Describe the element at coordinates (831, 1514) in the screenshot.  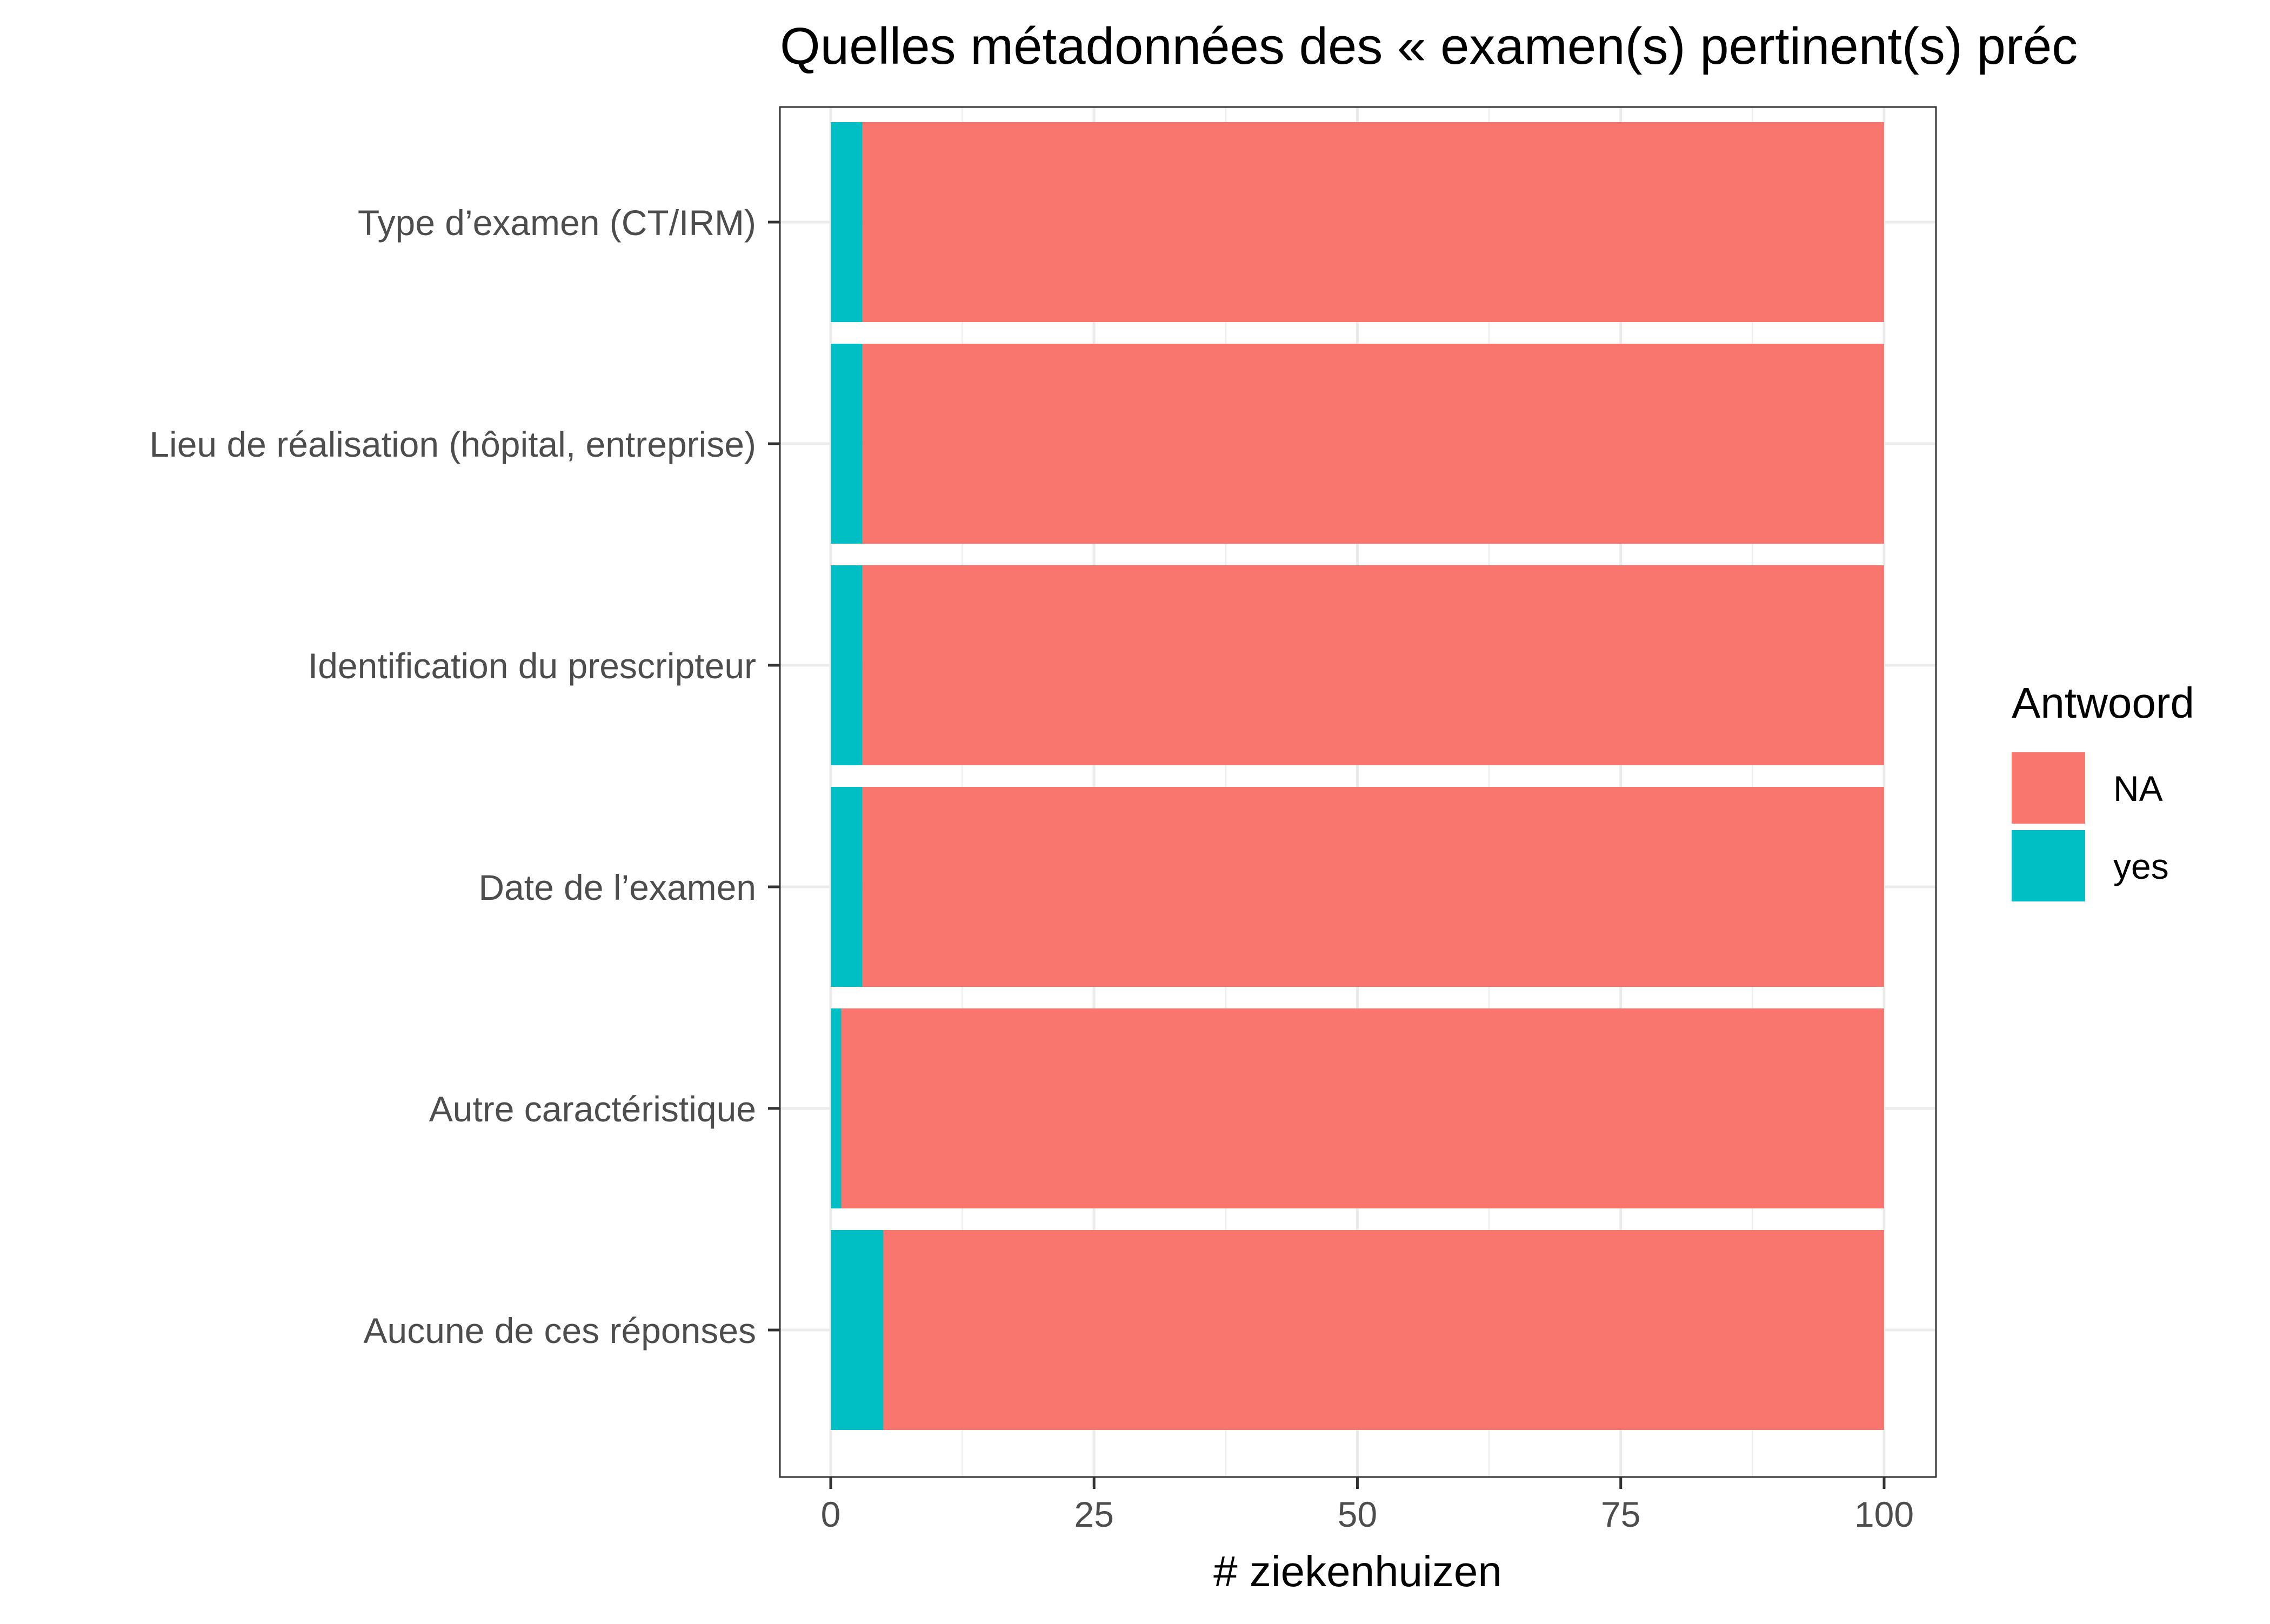
I see `x-tick-label: 0` at that location.